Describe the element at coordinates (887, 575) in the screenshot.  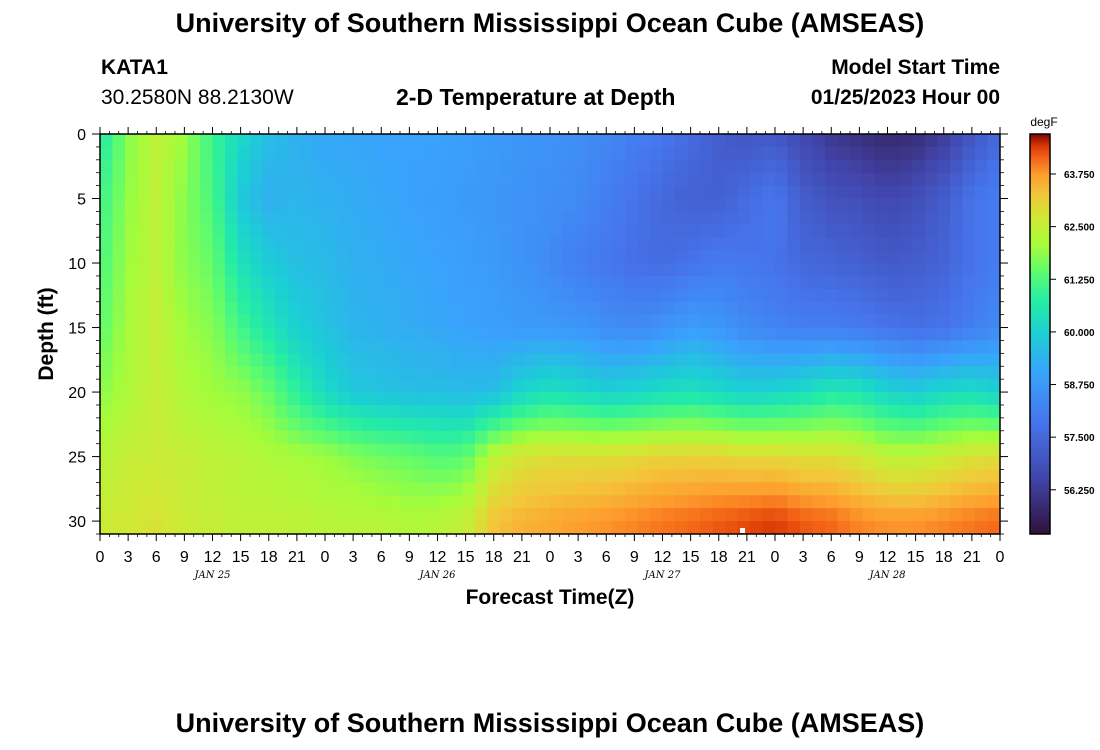
I see `day-label: JAN 28` at that location.